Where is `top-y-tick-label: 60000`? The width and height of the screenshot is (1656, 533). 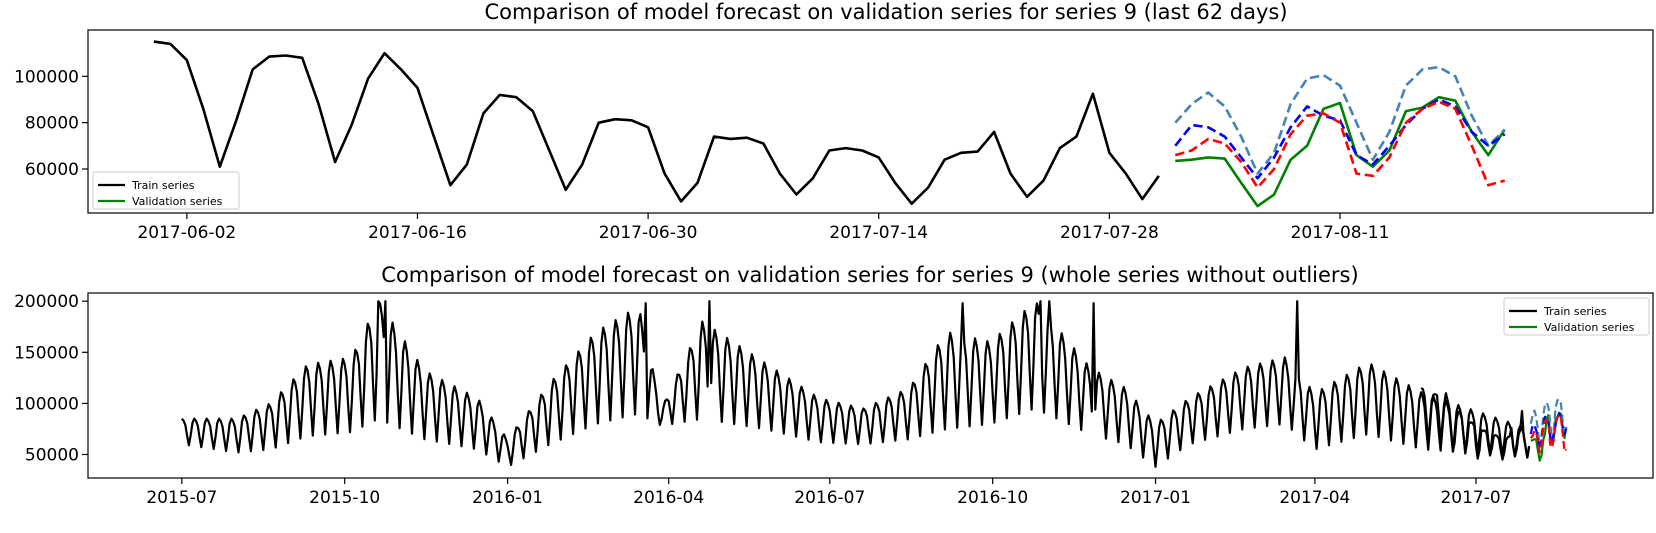
top-y-tick-label: 60000 is located at coordinates (52, 170).